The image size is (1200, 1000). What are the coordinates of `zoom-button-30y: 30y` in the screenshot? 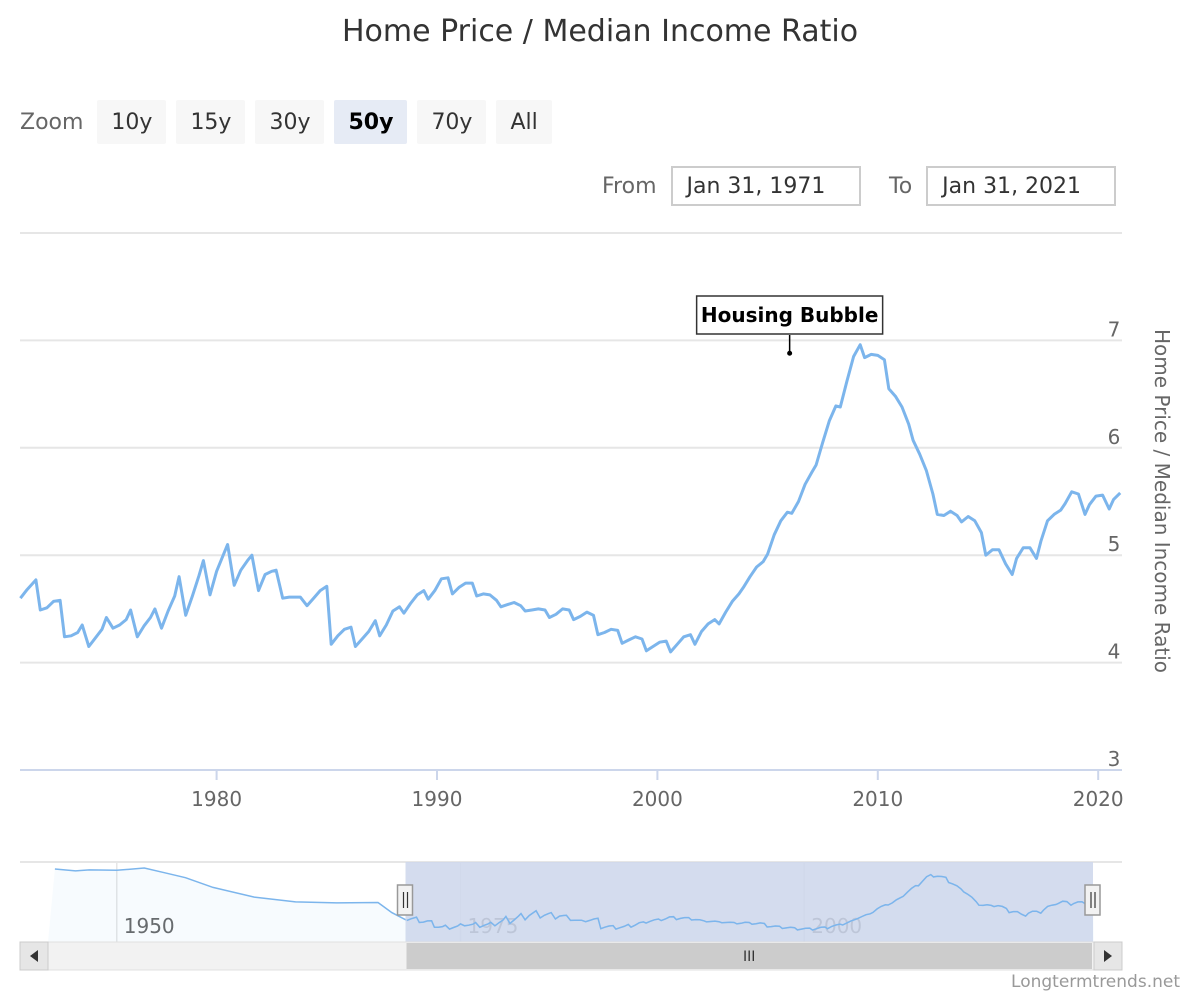 It's located at (290, 122).